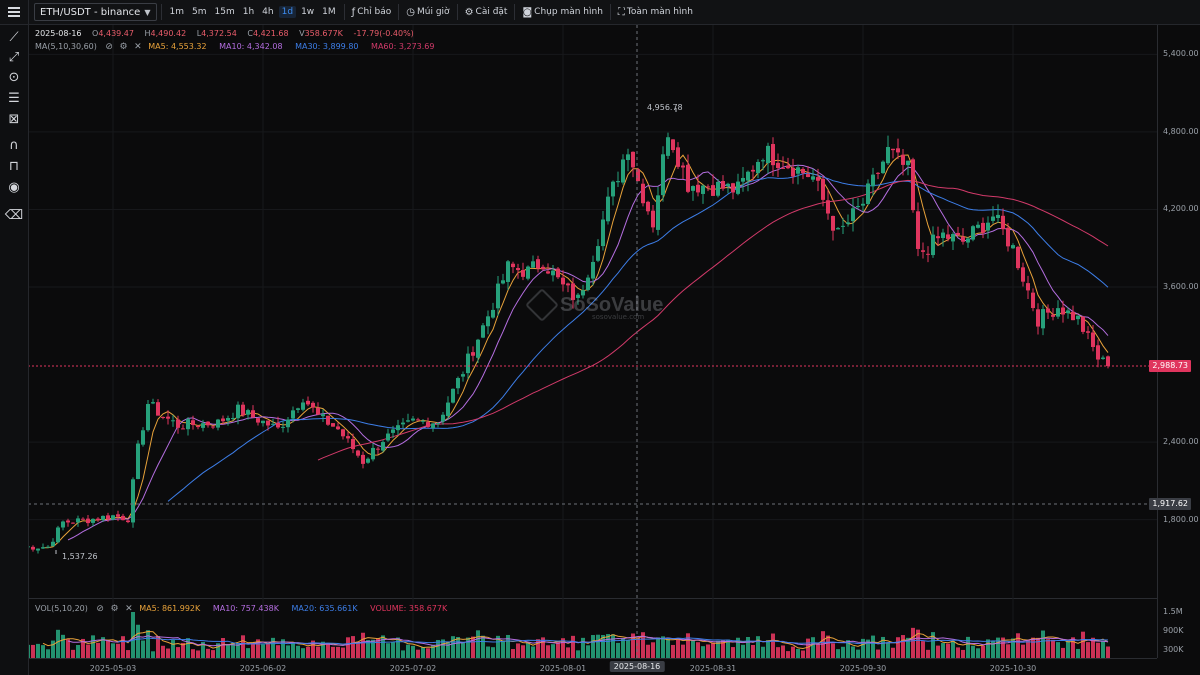 The height and width of the screenshot is (675, 1200). Describe the element at coordinates (411, 12) in the screenshot. I see `globe-icon: ◷` at that location.